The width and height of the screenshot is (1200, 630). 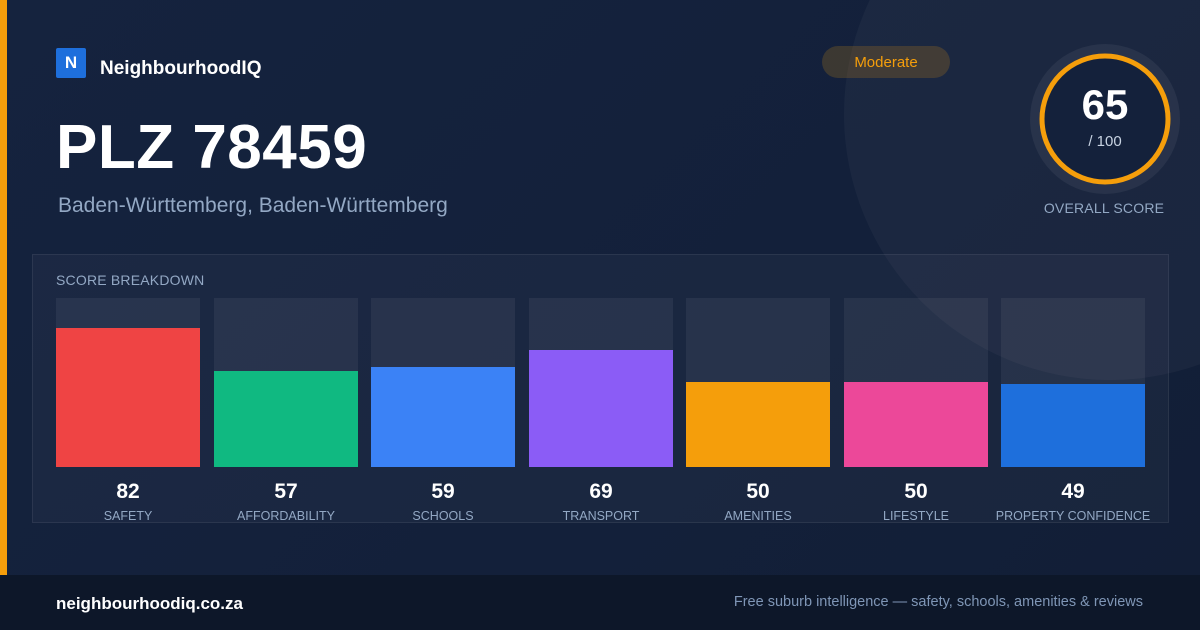 I want to click on page-title: PLZ 78459, so click(x=212, y=147).